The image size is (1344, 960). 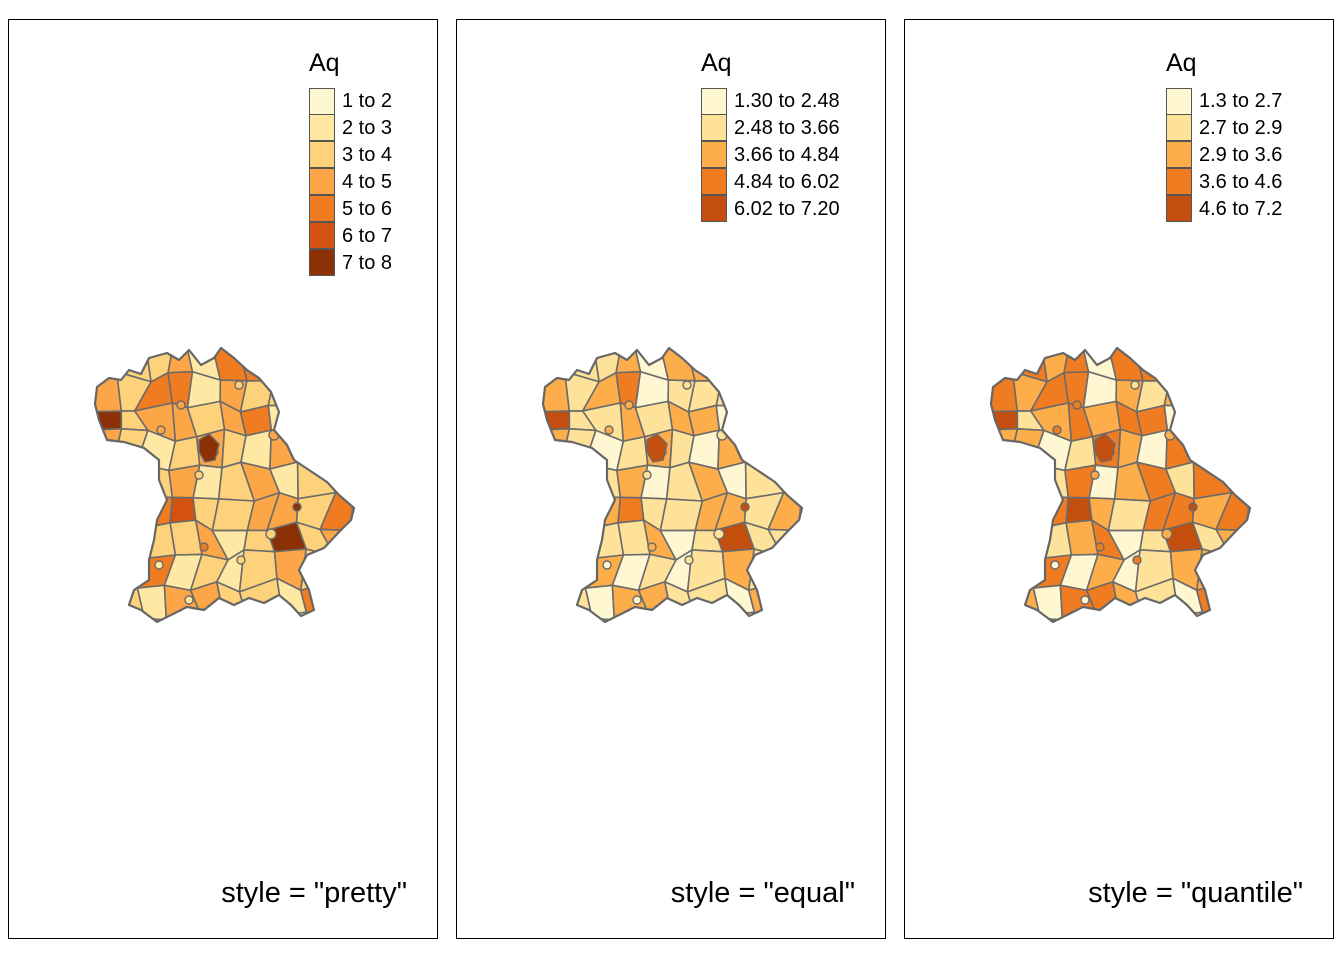 I want to click on legend-label: 7 to 8, so click(x=367, y=263).